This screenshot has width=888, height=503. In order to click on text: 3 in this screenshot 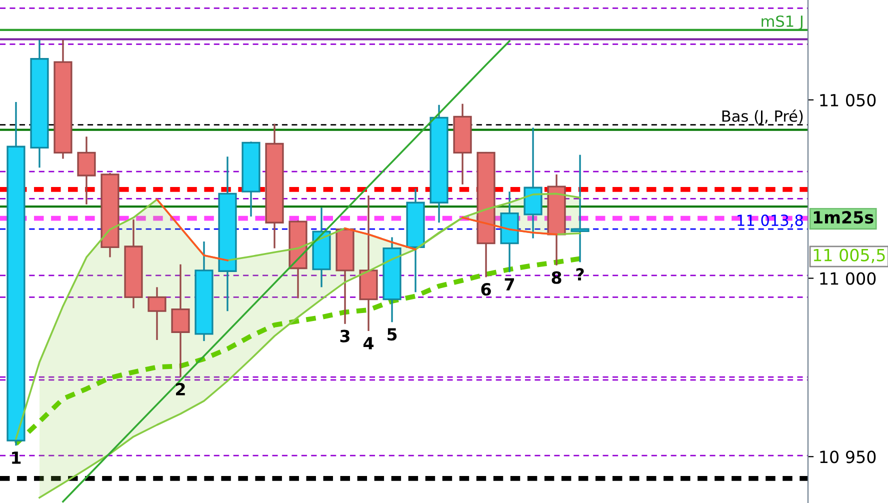, I will do `click(345, 336)`.